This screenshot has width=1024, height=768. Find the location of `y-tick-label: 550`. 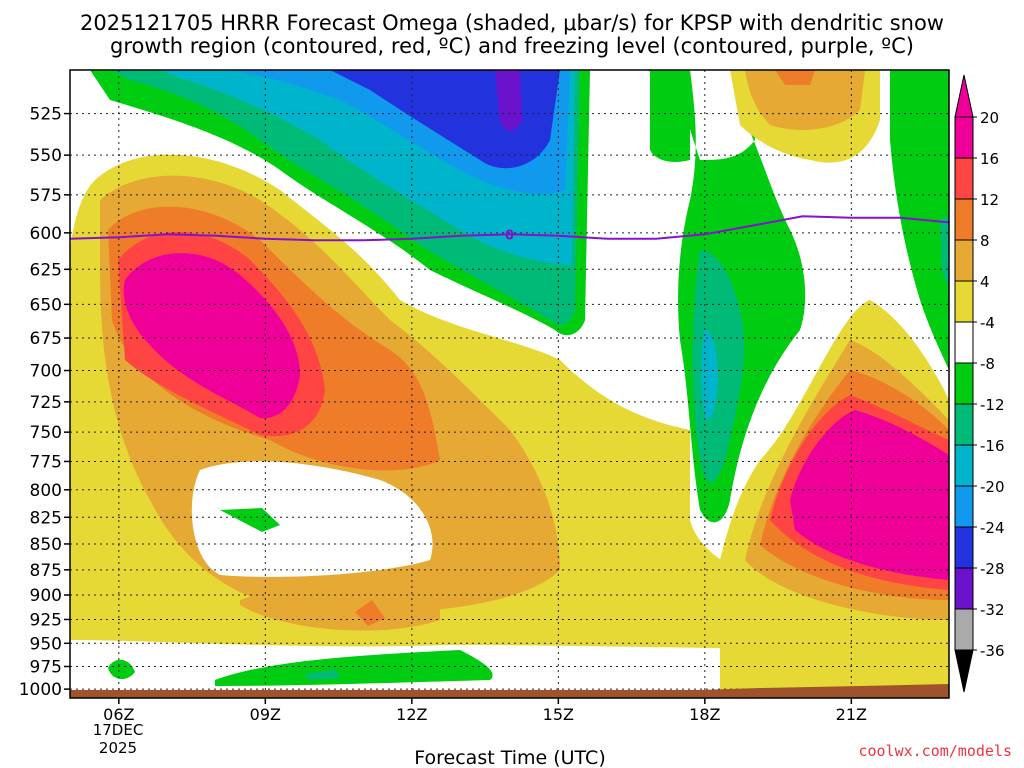

y-tick-label: 550 is located at coordinates (46, 156).